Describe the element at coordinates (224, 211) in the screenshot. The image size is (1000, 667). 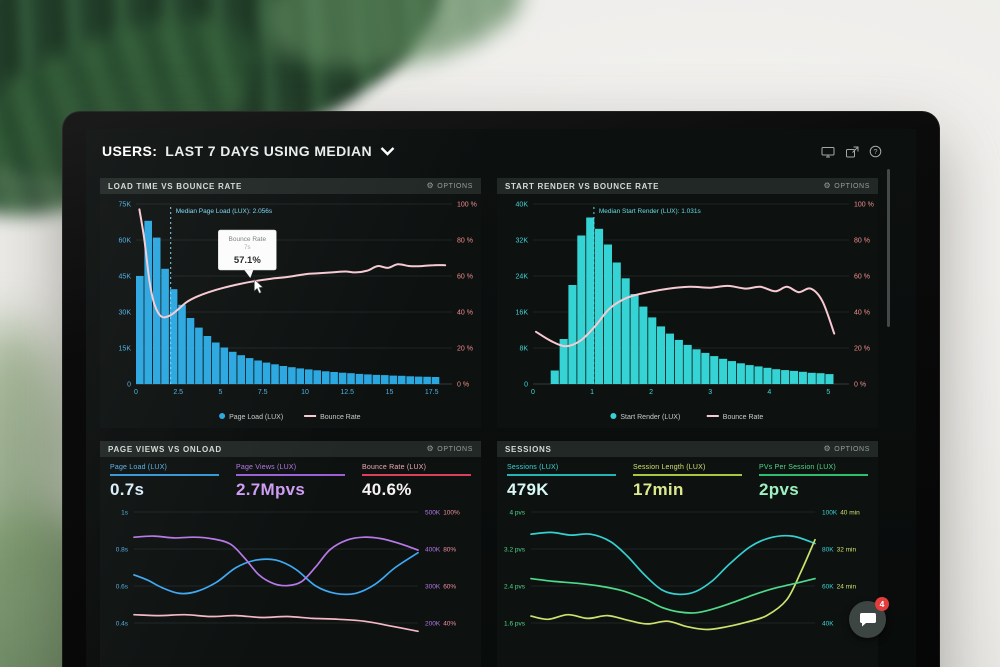
I see `svg-text: Median Page Load (LUX): 2.056s` at that location.